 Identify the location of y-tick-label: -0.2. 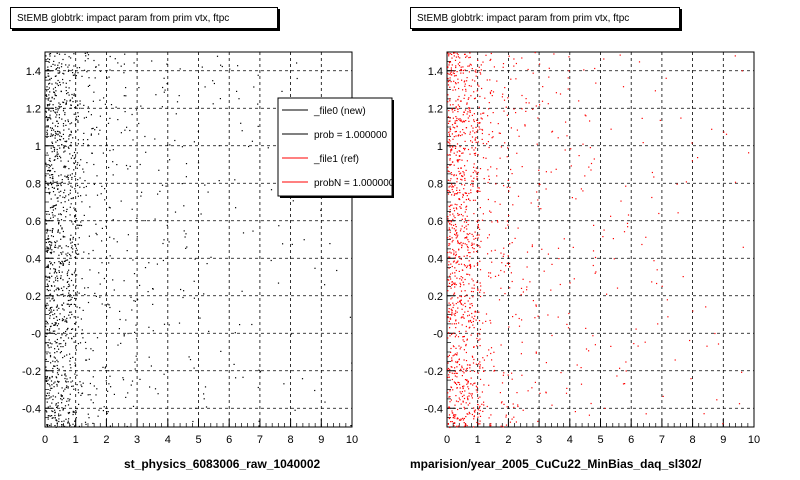
(31, 372).